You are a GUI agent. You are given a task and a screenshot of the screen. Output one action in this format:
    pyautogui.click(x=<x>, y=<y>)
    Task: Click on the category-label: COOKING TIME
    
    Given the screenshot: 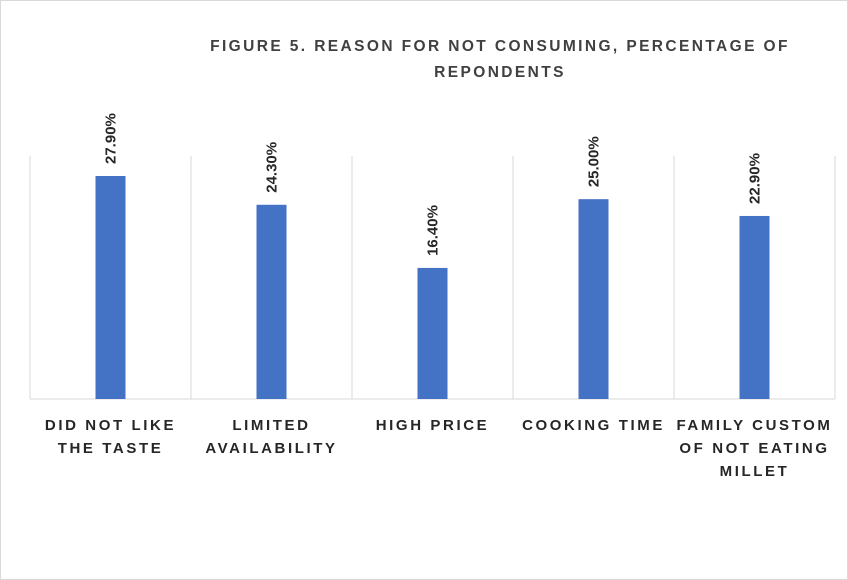 What is the action you would take?
    pyautogui.click(x=593, y=425)
    